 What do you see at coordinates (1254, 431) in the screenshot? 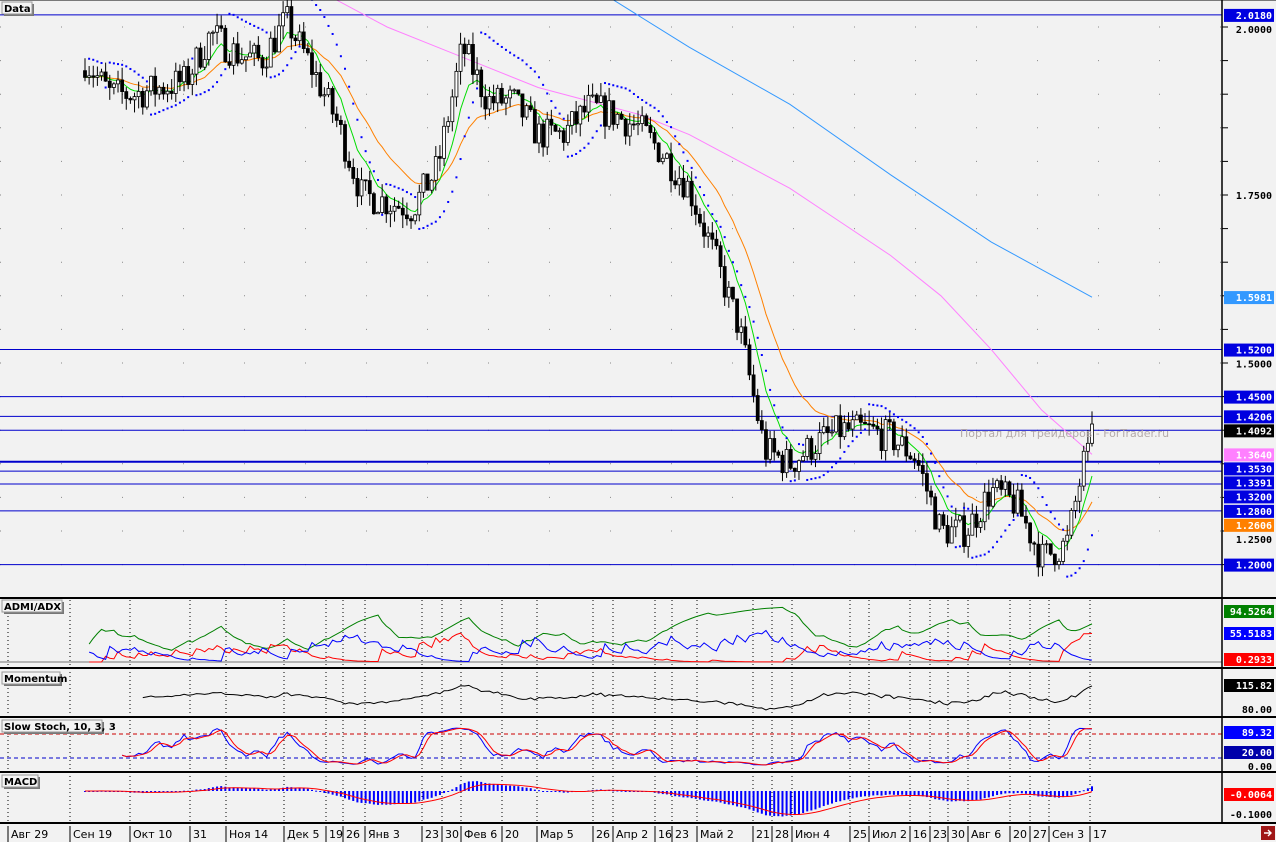
I see `price-tag: 1.4092` at bounding box center [1254, 431].